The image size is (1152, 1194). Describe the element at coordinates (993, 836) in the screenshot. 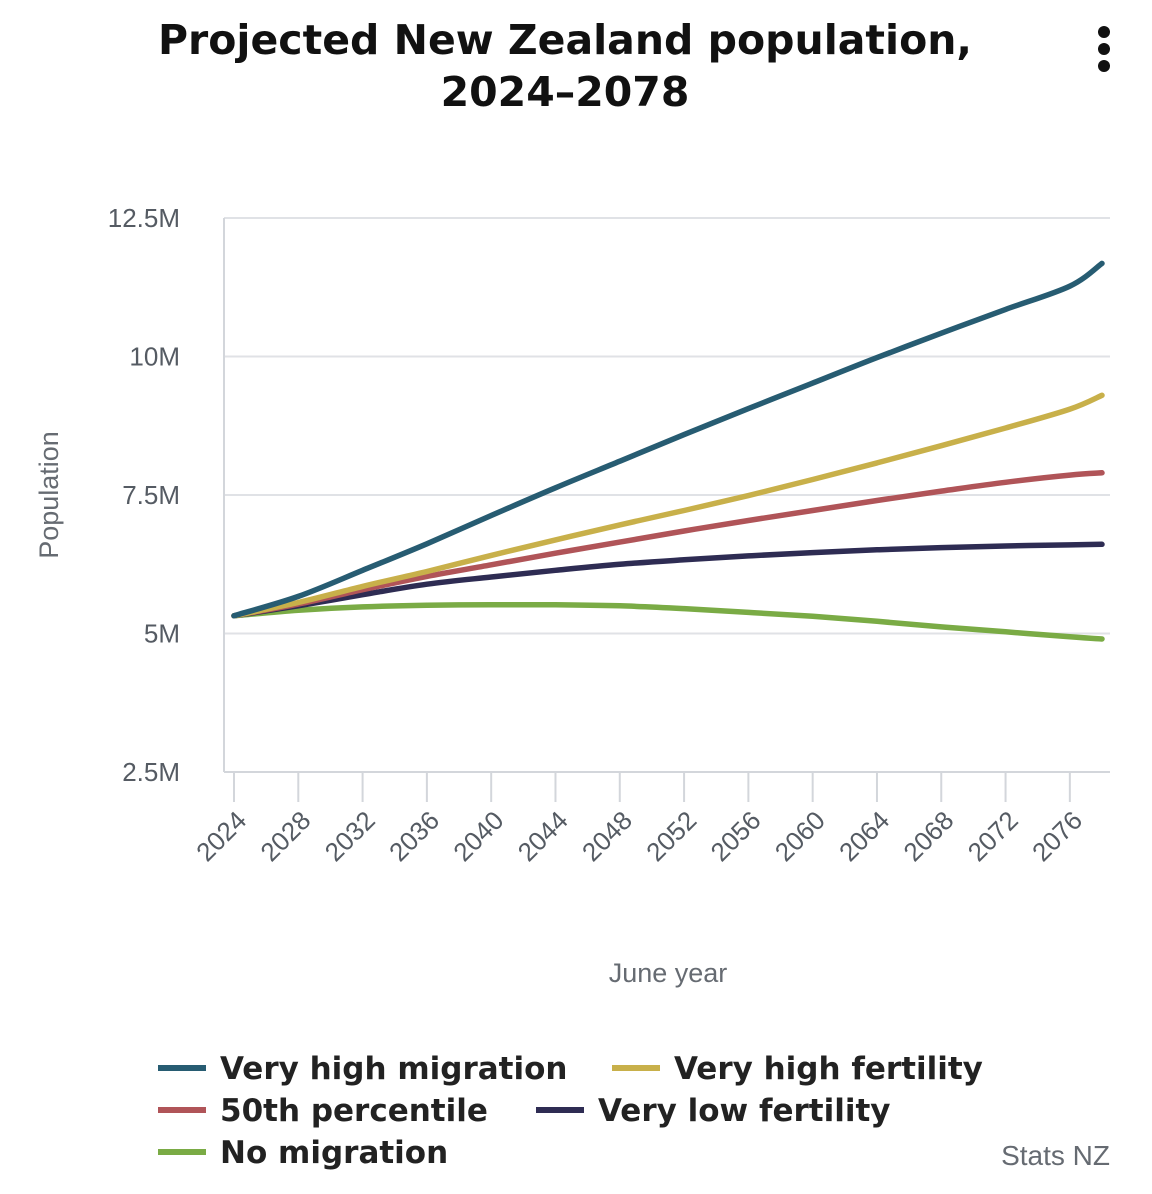

I see `x-tick-label: 2072` at that location.